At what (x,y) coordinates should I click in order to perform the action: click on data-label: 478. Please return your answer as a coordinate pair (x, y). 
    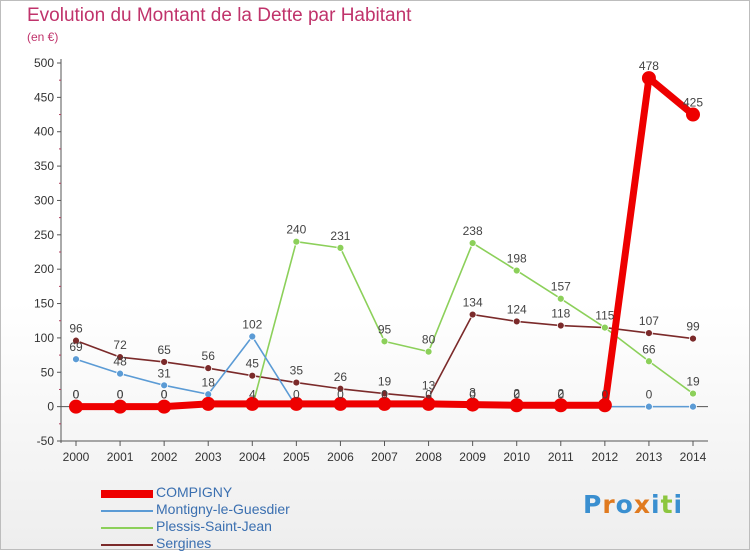
    Looking at the image, I should click on (649, 66).